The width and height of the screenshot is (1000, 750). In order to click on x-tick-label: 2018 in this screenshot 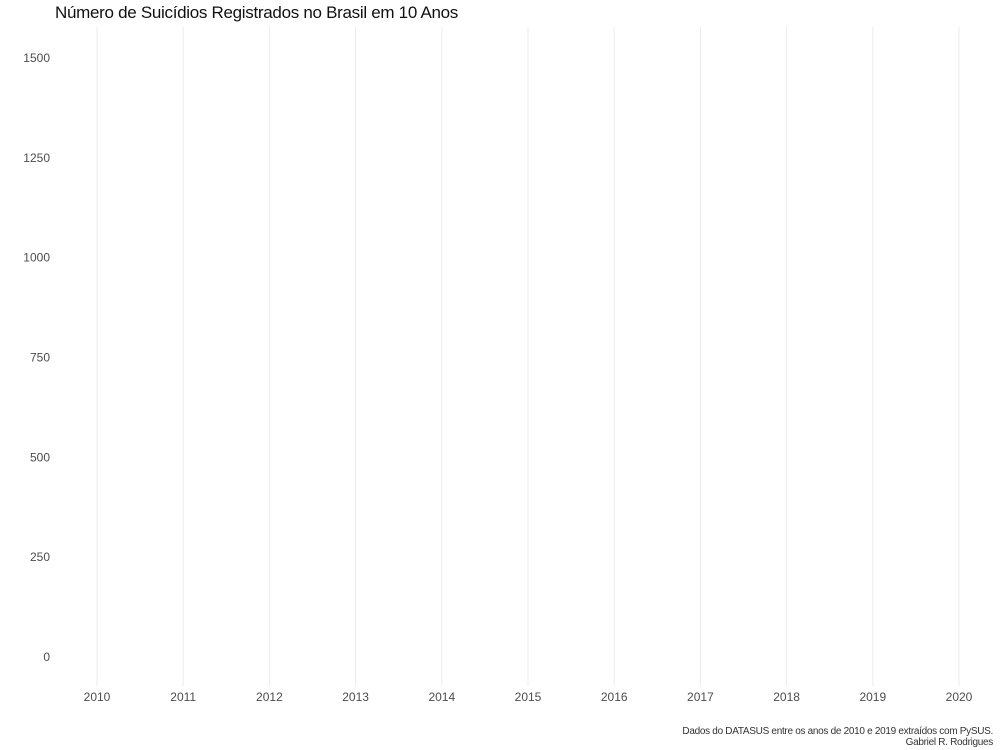, I will do `click(786, 697)`.